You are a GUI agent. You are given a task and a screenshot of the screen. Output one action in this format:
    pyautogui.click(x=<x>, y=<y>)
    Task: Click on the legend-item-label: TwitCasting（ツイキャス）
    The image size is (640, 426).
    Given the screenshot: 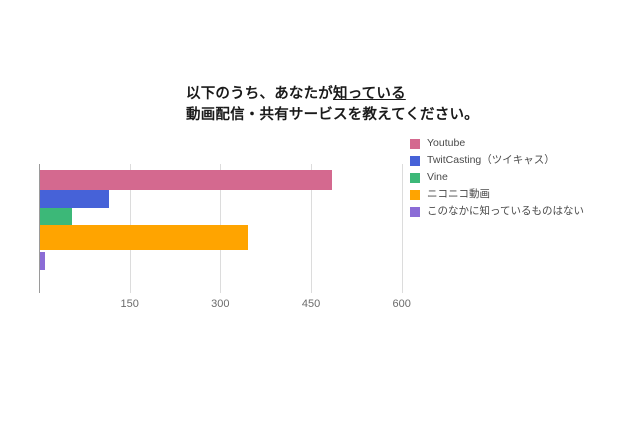 What is the action you would take?
    pyautogui.click(x=491, y=160)
    